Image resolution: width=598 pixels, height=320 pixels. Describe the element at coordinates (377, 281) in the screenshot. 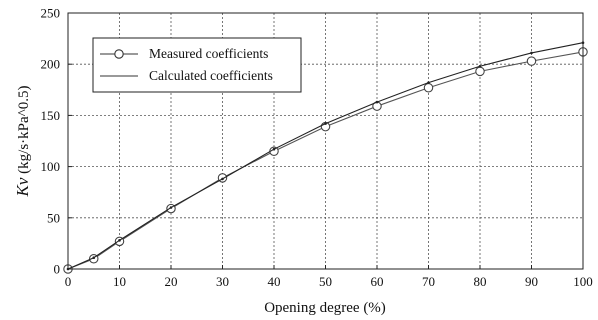

I see `x-tick-label-60: 60` at that location.